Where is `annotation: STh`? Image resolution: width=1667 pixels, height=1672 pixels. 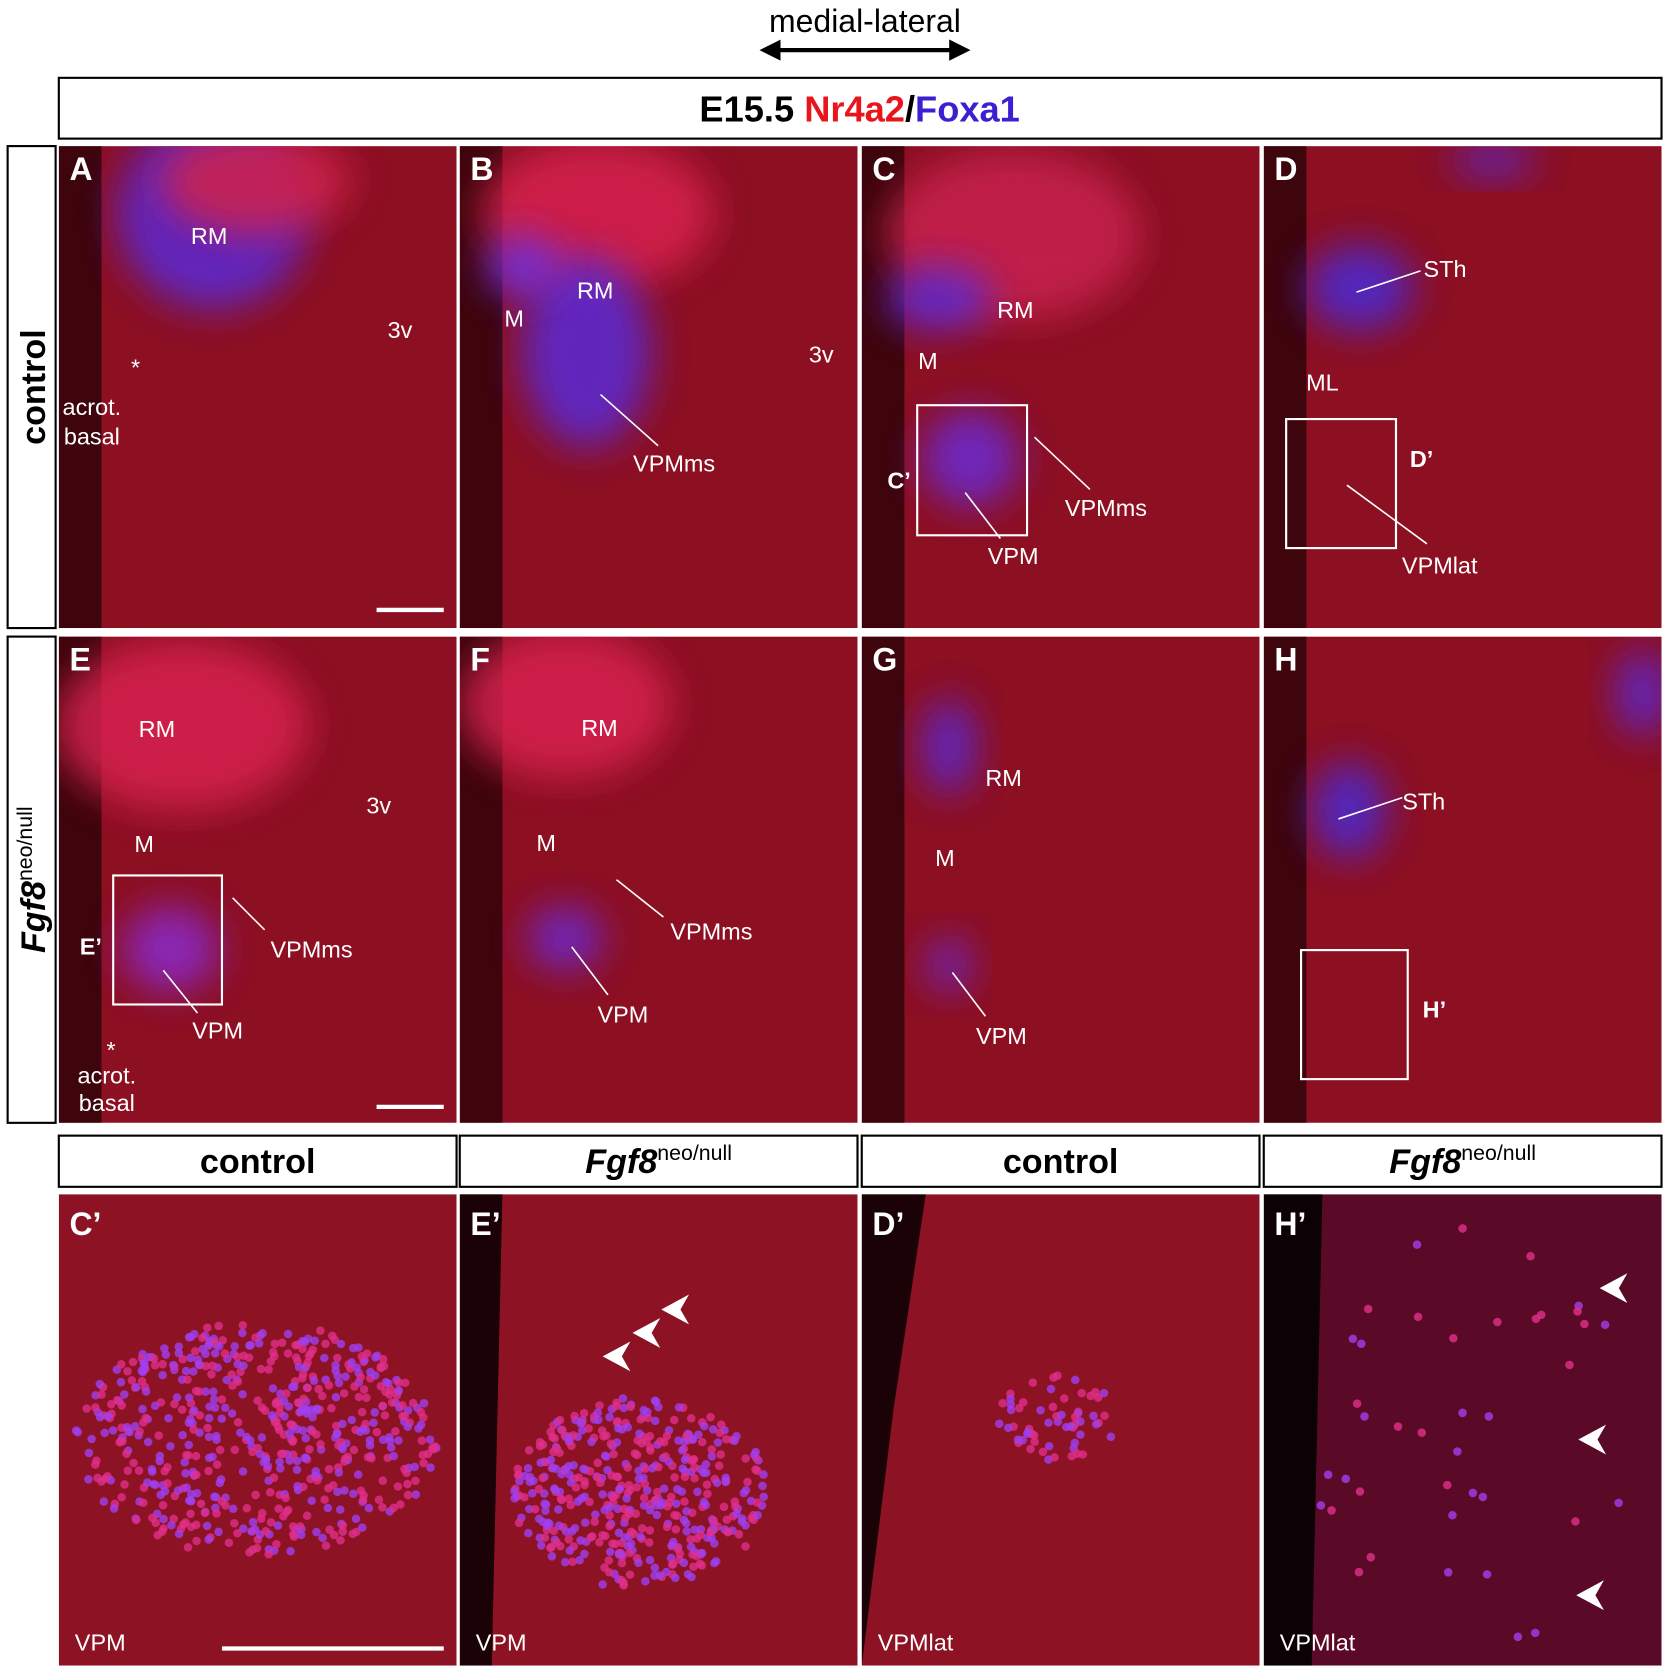
annotation: STh is located at coordinates (1445, 269).